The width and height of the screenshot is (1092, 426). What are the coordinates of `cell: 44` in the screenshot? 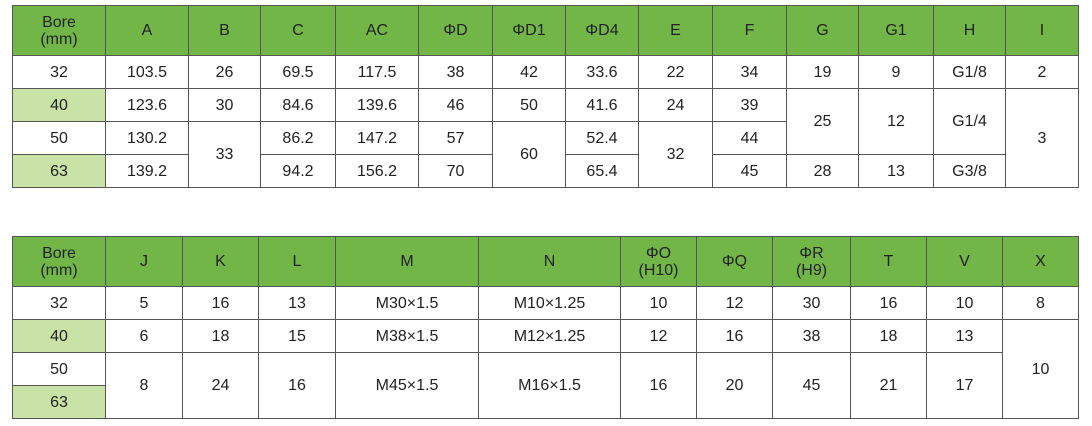 It's located at (749, 138).